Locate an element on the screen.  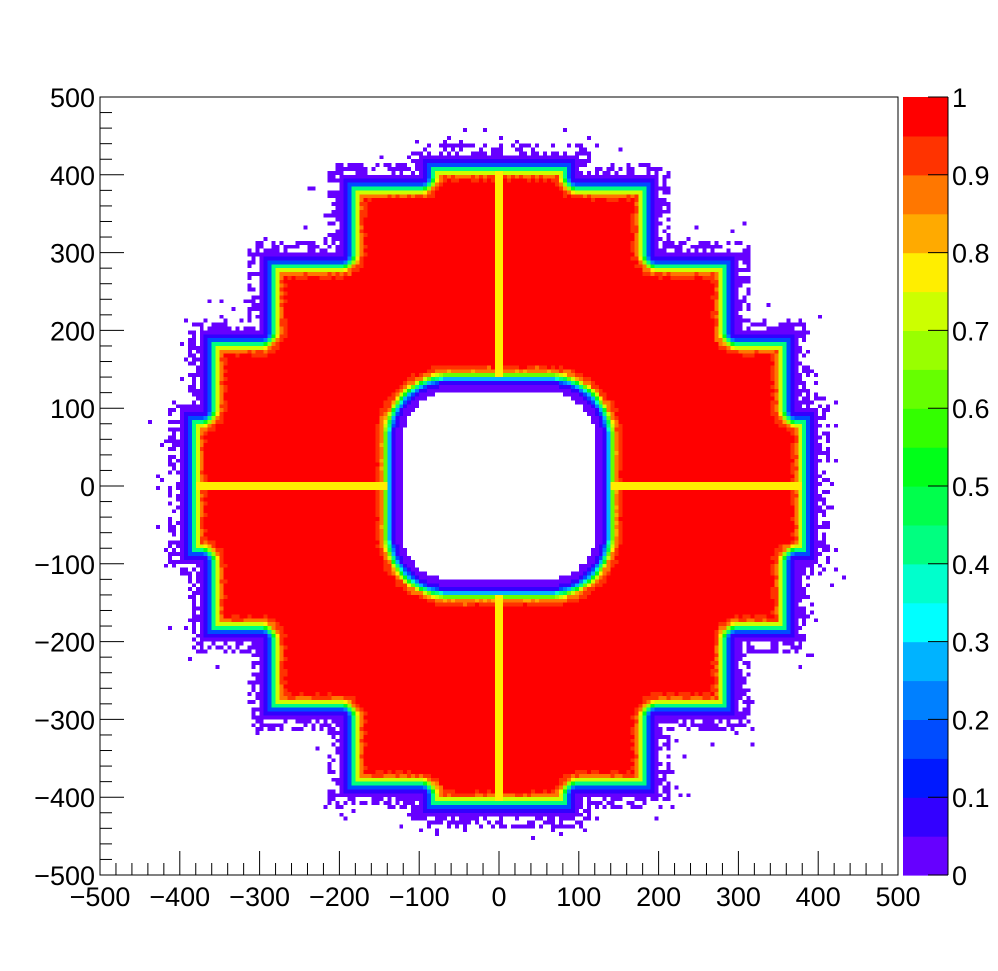
x-tick-label: 300 is located at coordinates (738, 897).